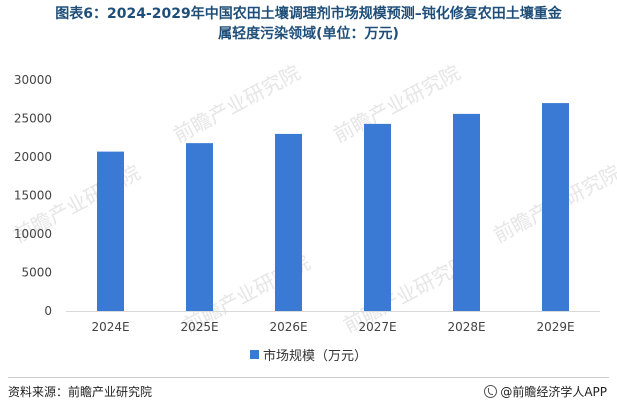 This screenshot has width=617, height=414. Describe the element at coordinates (377, 327) in the screenshot. I see `x-tick-label: 2027E` at that location.